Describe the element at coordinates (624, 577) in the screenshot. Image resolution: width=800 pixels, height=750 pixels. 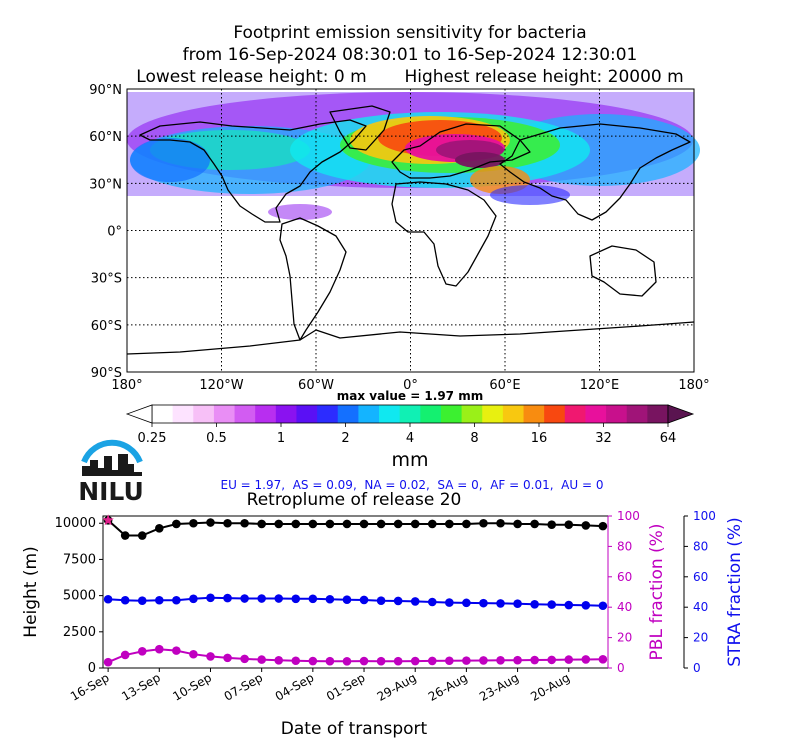
I see `pbl-tick-label: 60` at that location.